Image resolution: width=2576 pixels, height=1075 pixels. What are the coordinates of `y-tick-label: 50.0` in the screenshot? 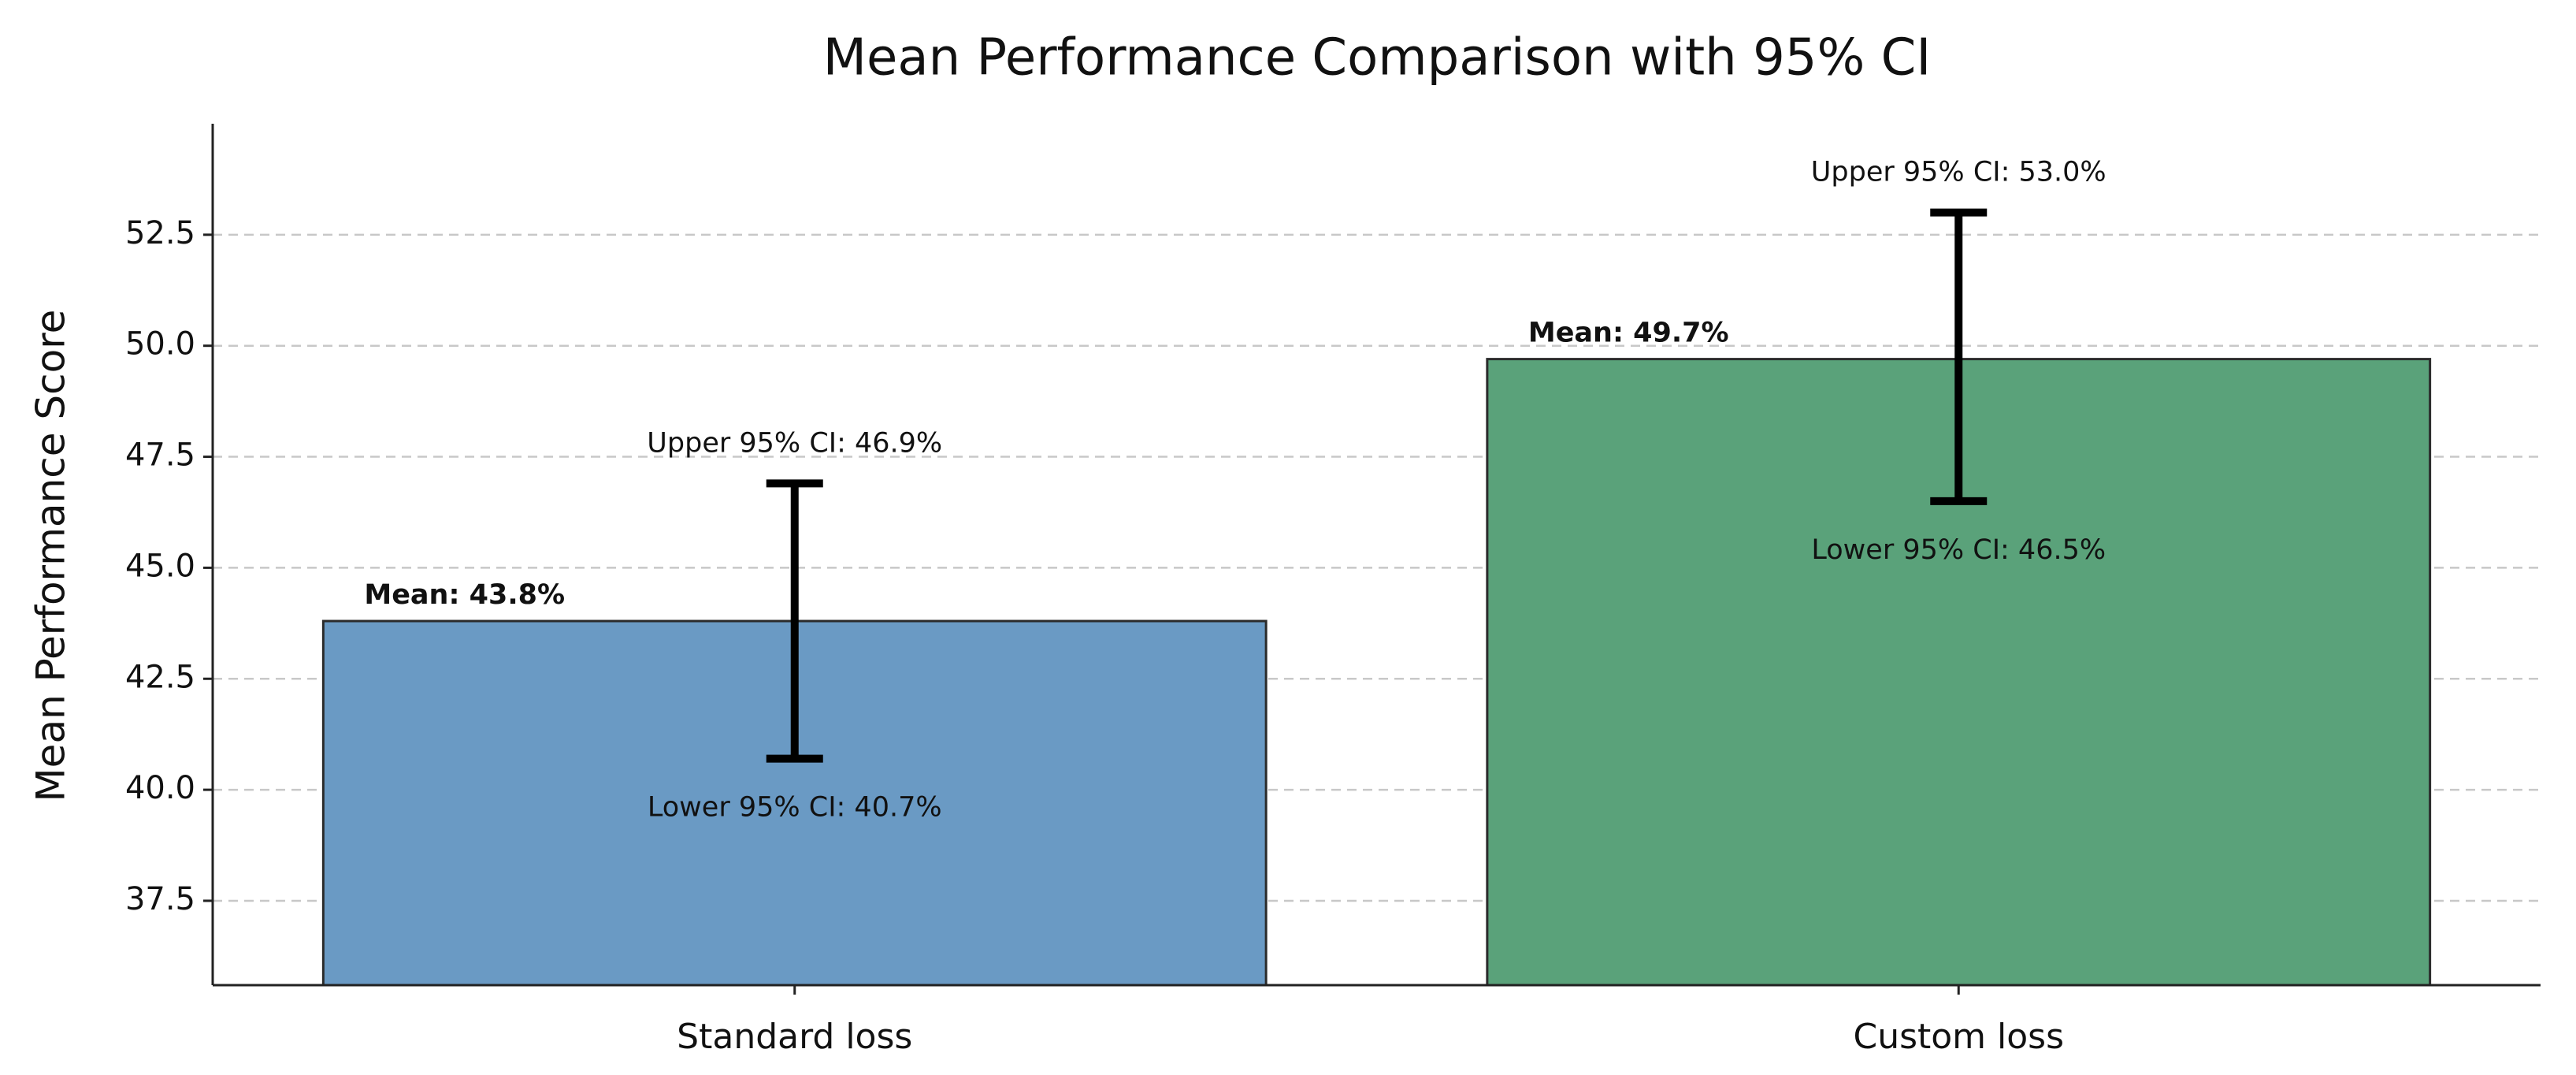 It's located at (160, 344).